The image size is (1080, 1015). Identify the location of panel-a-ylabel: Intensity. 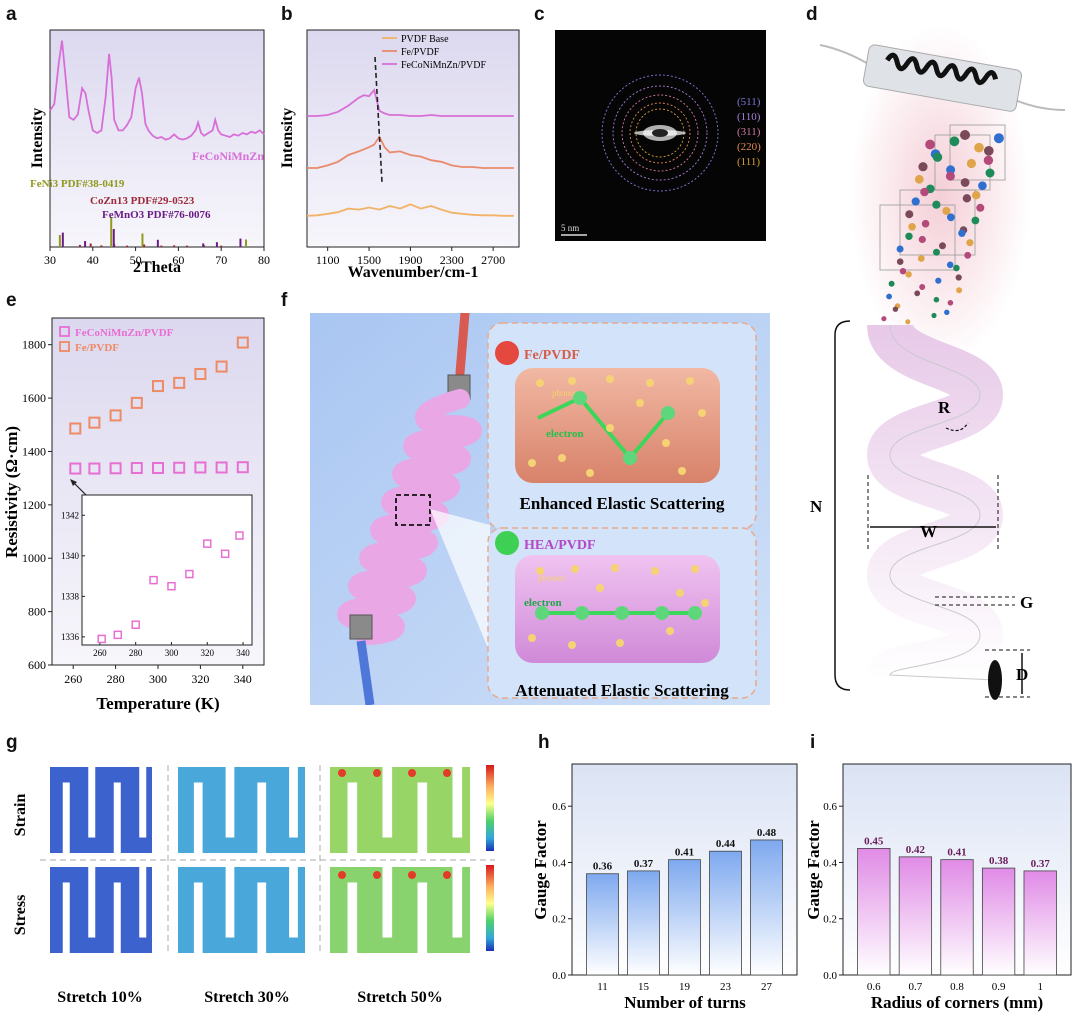
(37, 138).